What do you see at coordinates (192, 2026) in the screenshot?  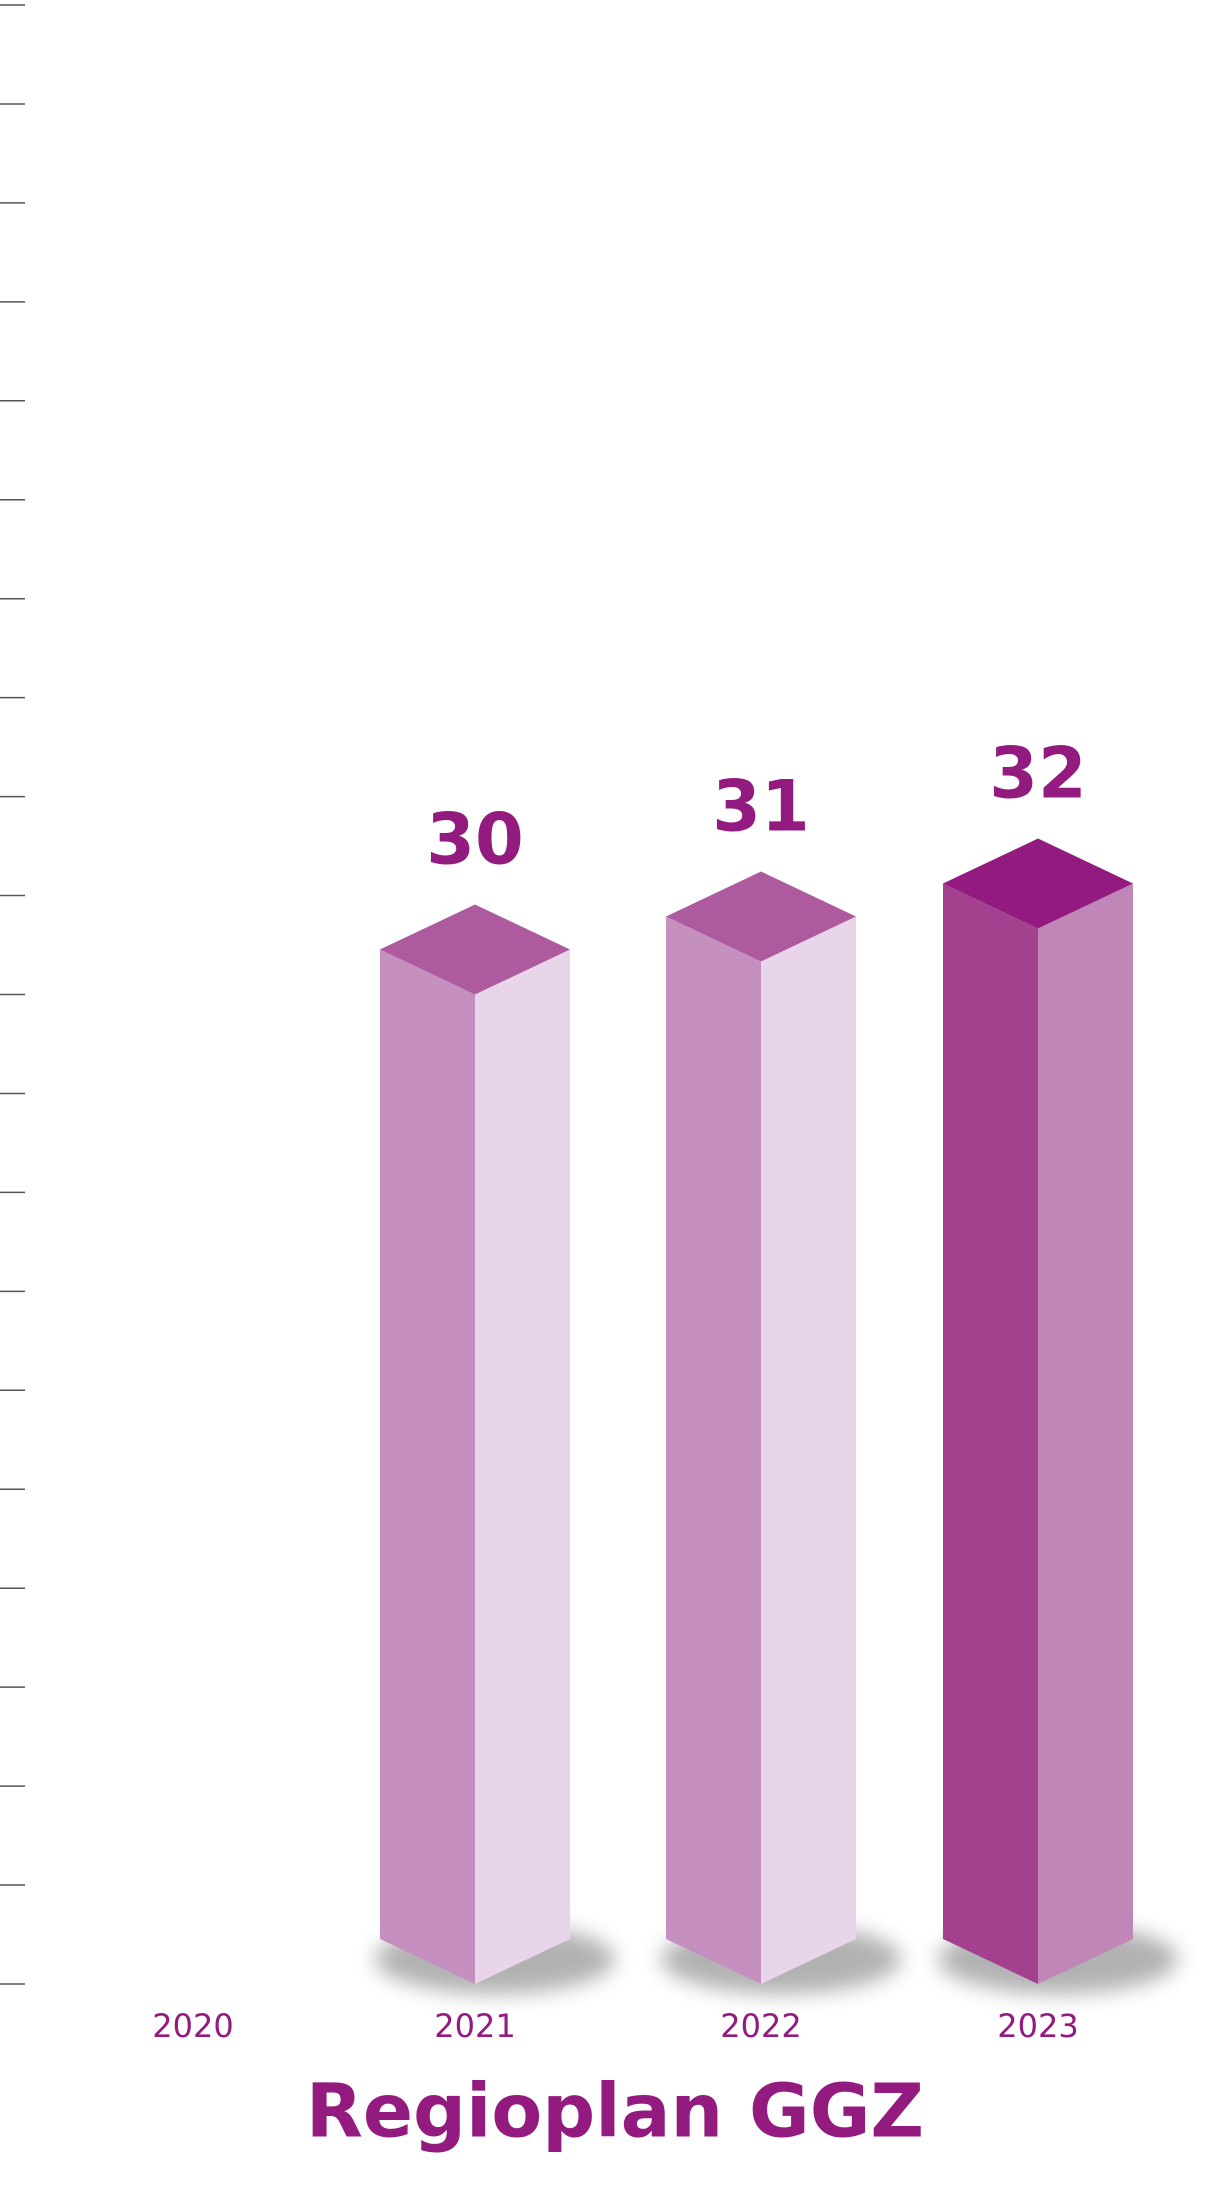 I see `x-tick-label: 2020` at bounding box center [192, 2026].